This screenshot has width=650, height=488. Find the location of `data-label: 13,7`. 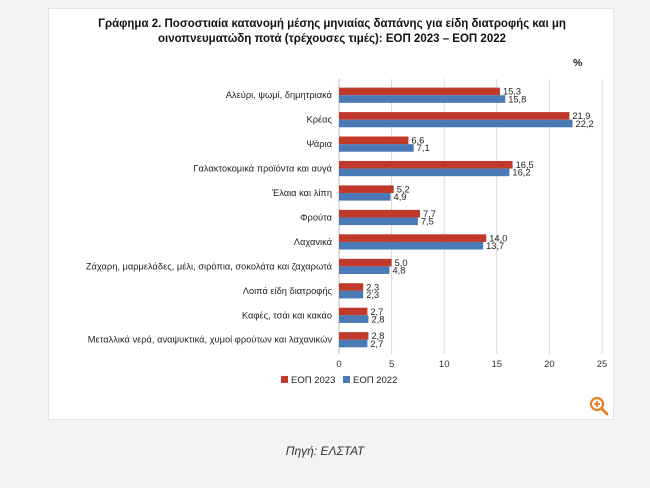

data-label: 13,7 is located at coordinates (495, 246).